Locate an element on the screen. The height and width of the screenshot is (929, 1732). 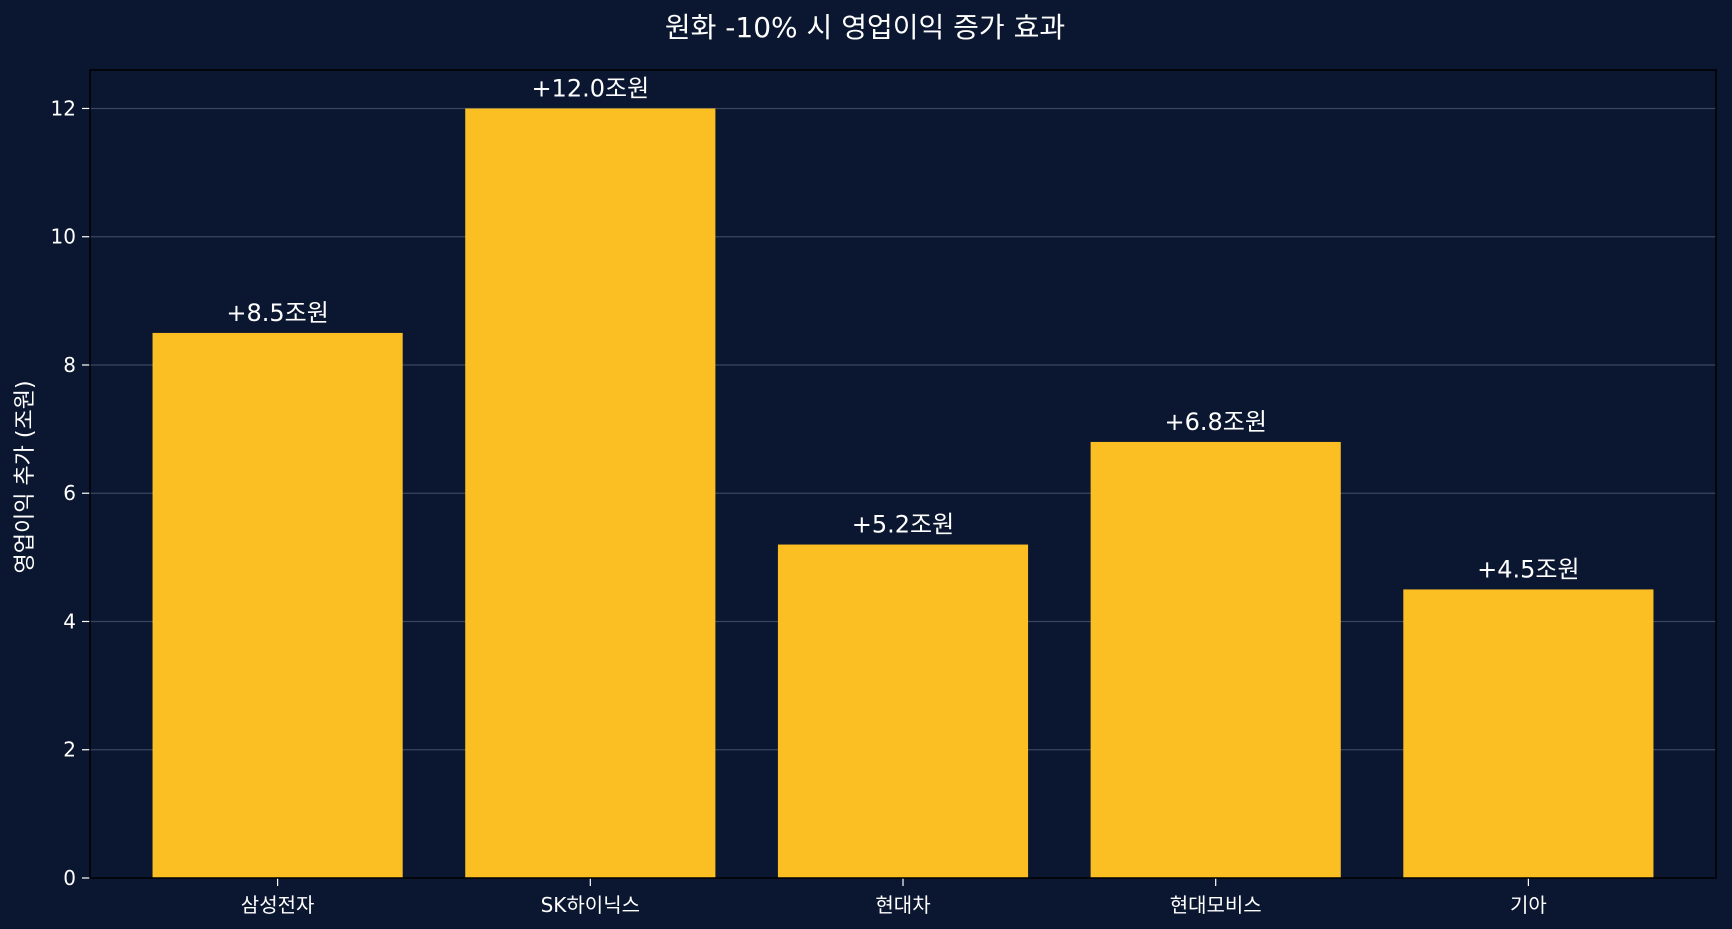
y-axis-label: 영업이익 추가 (조원) is located at coordinates (25, 476).